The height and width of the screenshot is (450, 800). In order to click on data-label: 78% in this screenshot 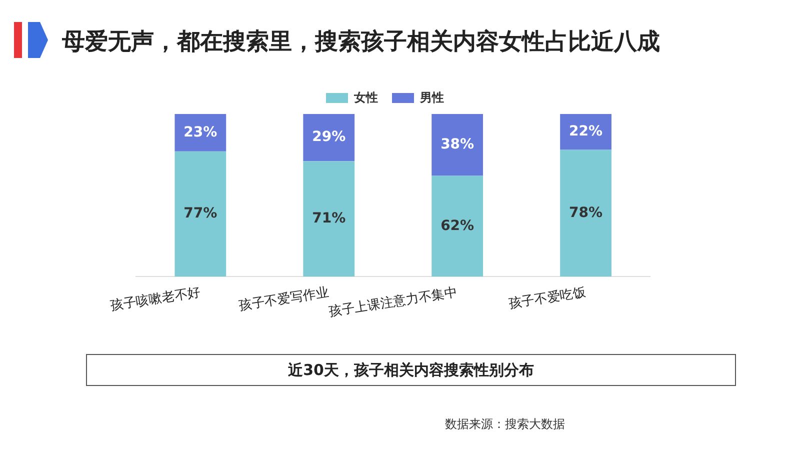, I will do `click(586, 212)`.